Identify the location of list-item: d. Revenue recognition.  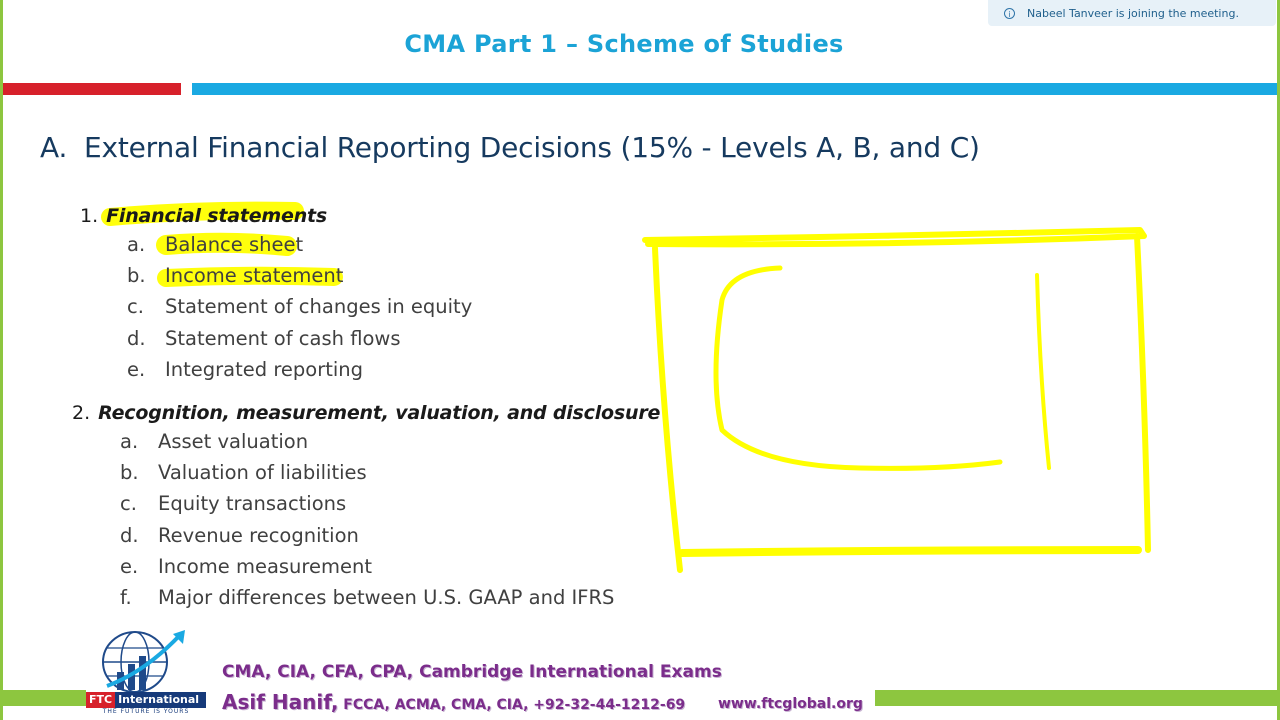
(239, 535).